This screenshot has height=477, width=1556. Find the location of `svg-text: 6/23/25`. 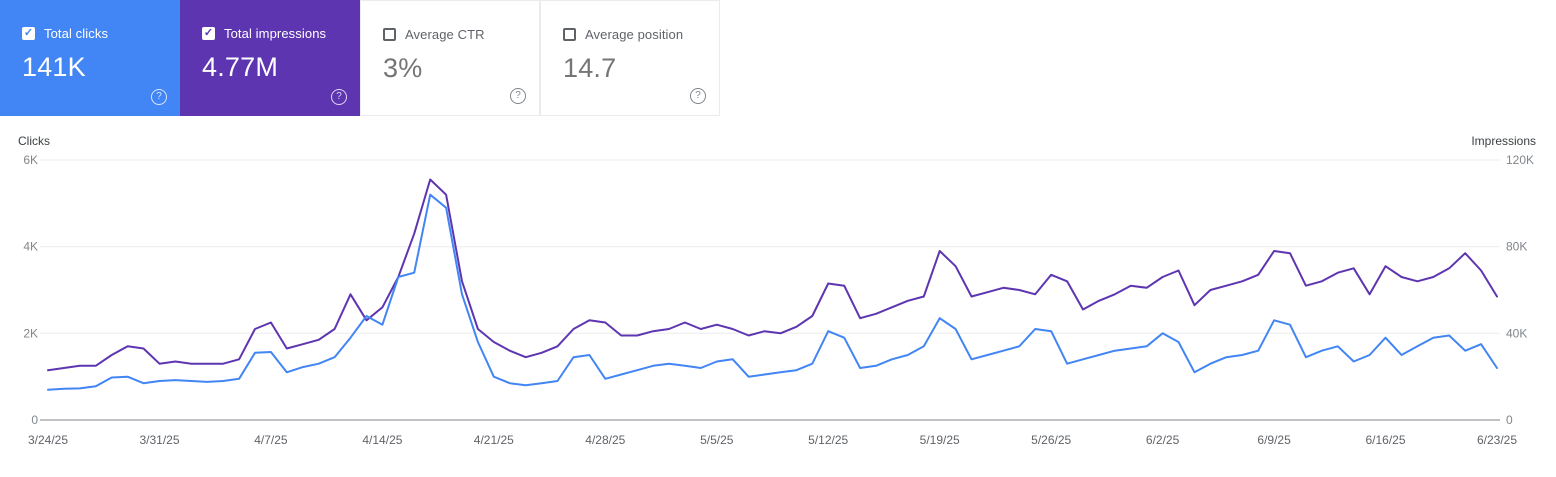

svg-text: 6/23/25 is located at coordinates (1497, 440).